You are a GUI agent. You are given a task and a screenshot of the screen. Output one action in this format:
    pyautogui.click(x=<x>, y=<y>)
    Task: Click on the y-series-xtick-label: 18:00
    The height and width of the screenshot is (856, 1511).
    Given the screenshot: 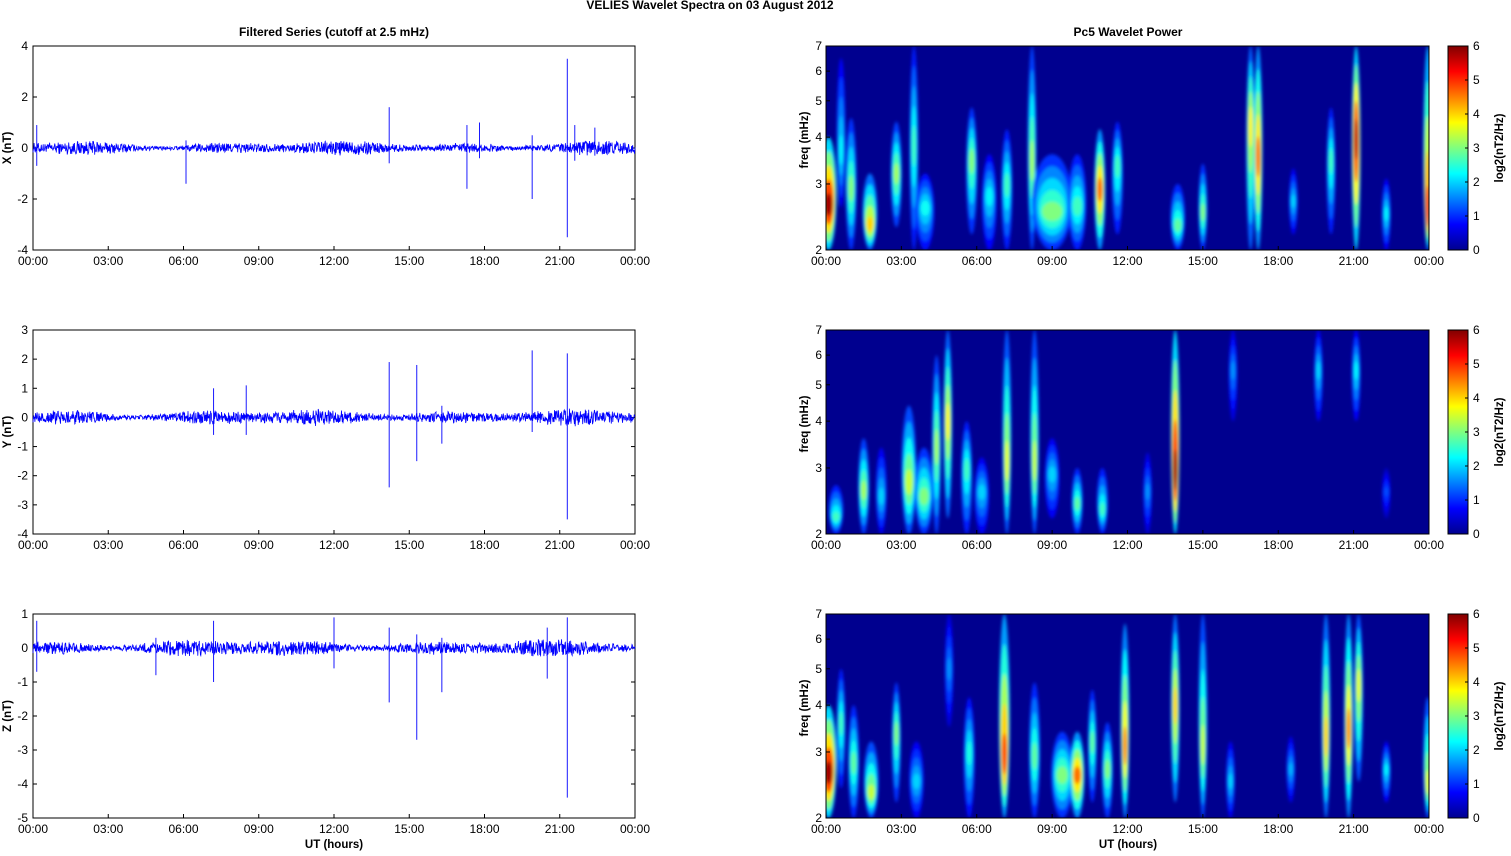 What is the action you would take?
    pyautogui.click(x=484, y=545)
    